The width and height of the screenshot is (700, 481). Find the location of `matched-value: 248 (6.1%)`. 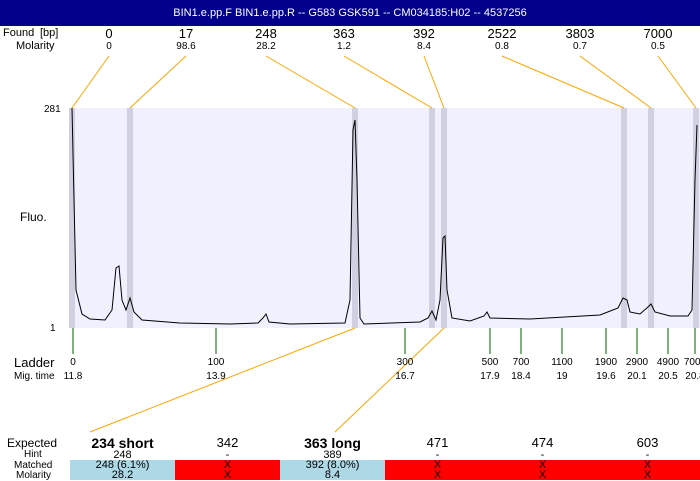

matched-value: 248 (6.1%) is located at coordinates (122, 465).